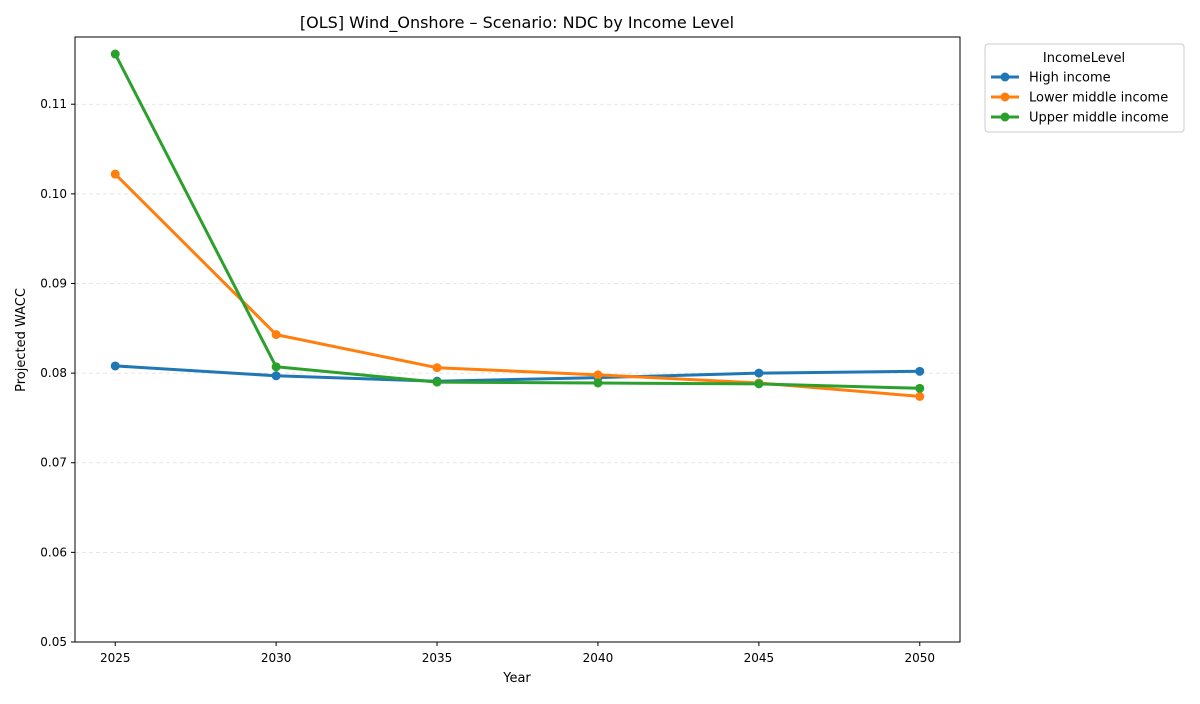 This screenshot has width=1200, height=704. Describe the element at coordinates (437, 658) in the screenshot. I see `x-tick-label: 2035` at that location.